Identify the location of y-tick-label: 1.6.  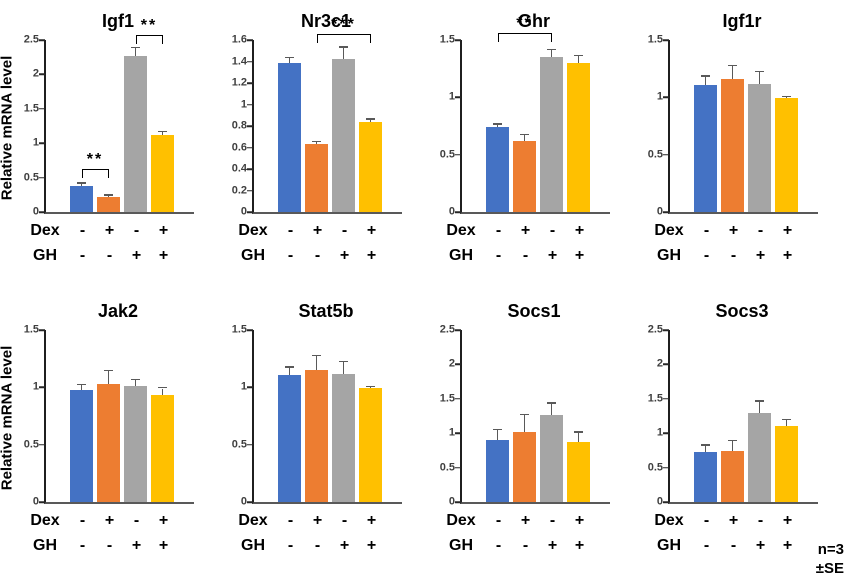
(239, 39).